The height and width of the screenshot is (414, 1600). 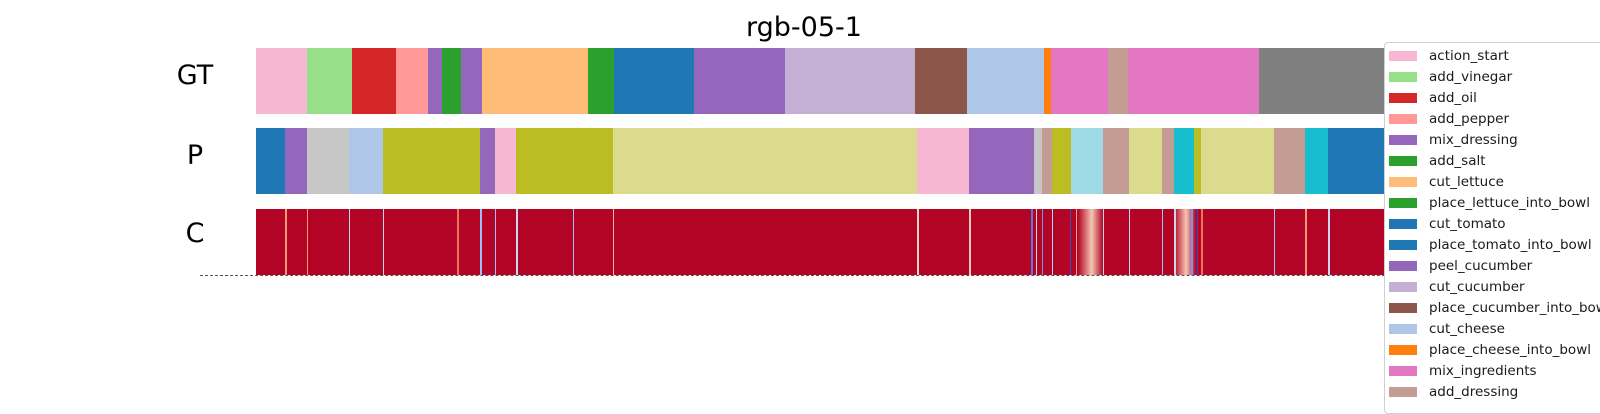 I want to click on legend-item-add-dressing: add_dressing, so click(x=1451, y=392).